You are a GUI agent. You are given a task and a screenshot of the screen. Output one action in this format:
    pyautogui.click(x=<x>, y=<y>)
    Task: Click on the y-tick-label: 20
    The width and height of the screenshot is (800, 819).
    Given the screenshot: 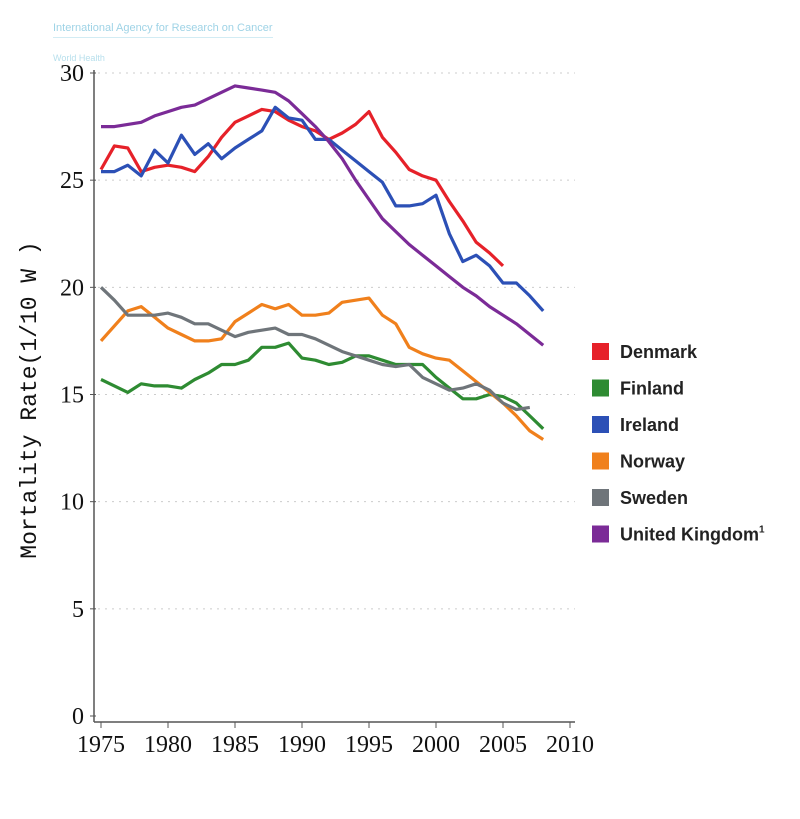 What is the action you would take?
    pyautogui.click(x=72, y=288)
    